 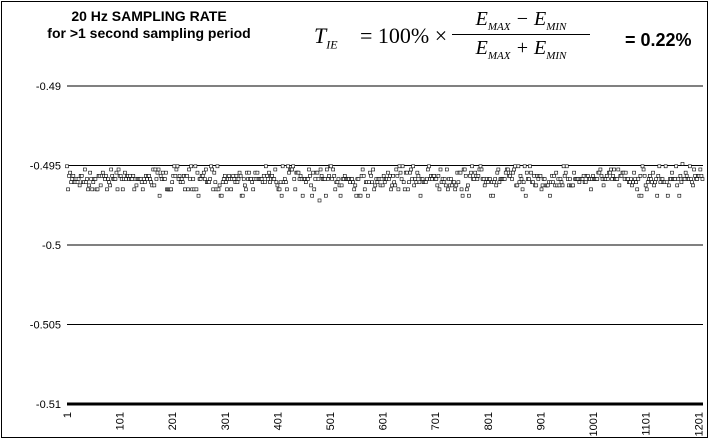 What do you see at coordinates (541, 421) in the screenshot?
I see `x-tick-label: 901` at bounding box center [541, 421].